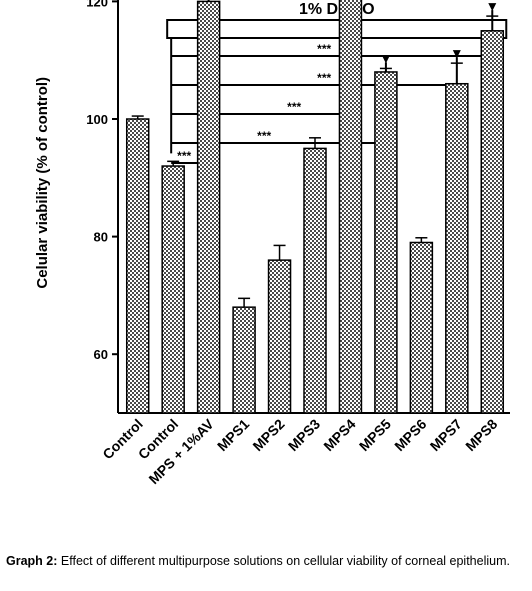 The width and height of the screenshot is (532, 591). What do you see at coordinates (97, 4) in the screenshot?
I see `y-tick-label: 120` at bounding box center [97, 4].